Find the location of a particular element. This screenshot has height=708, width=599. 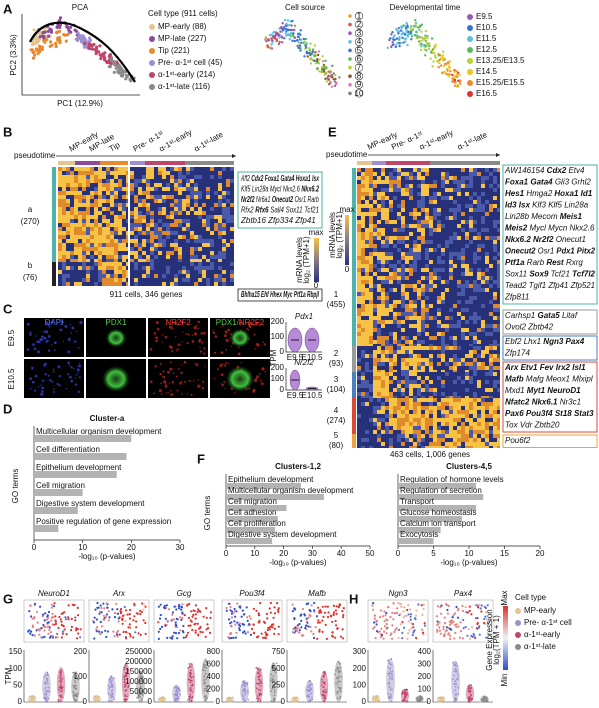

plot-title: Cell source is located at coordinates (305, 7).